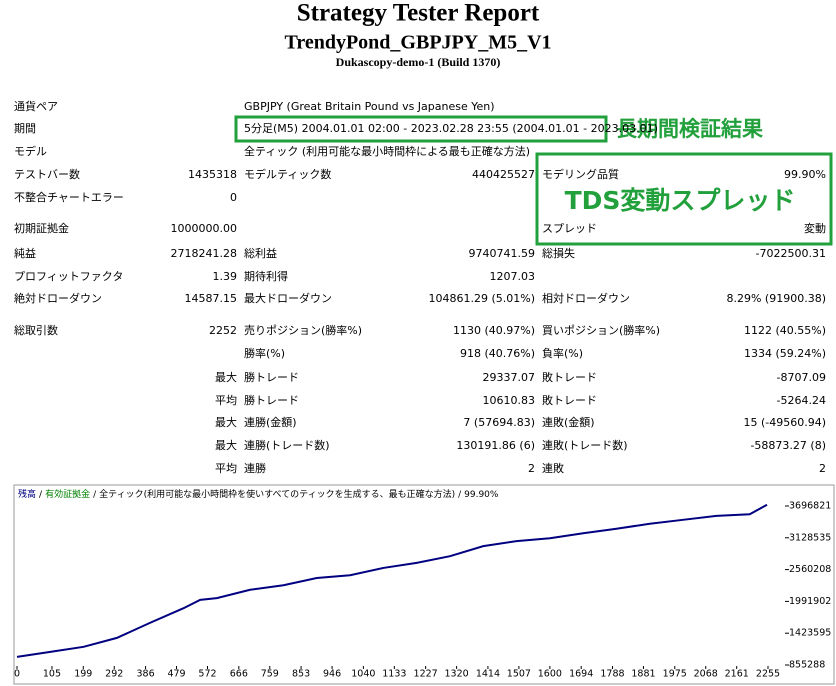 This screenshot has width=836, height=686. Describe the element at coordinates (801, 400) in the screenshot. I see `table-cell: -5264.24` at that location.